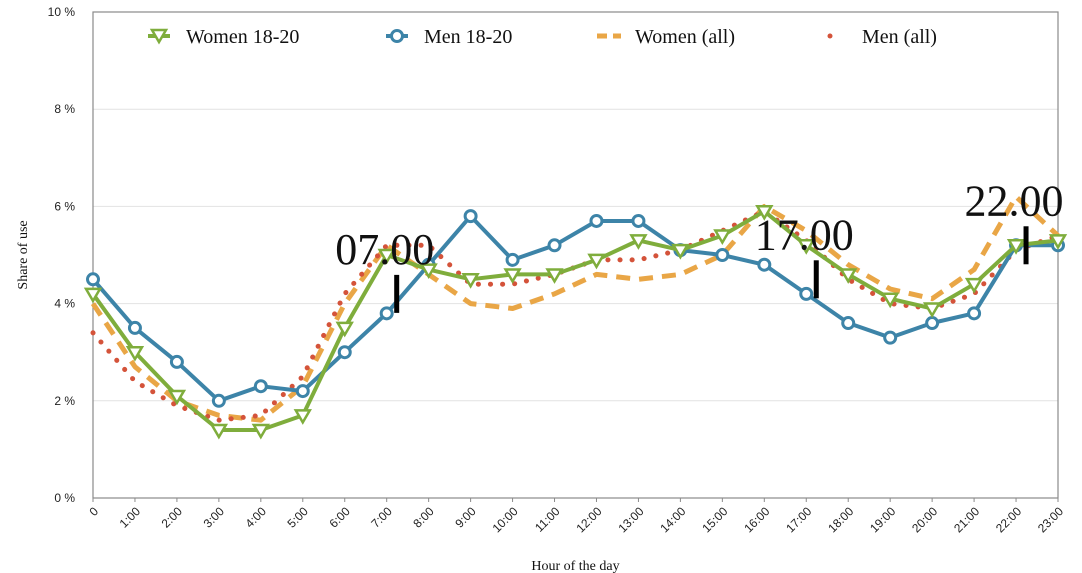 The width and height of the screenshot is (1082, 573). Describe the element at coordinates (756, 519) in the screenshot. I see `x-tick-label: 16:00` at that location.